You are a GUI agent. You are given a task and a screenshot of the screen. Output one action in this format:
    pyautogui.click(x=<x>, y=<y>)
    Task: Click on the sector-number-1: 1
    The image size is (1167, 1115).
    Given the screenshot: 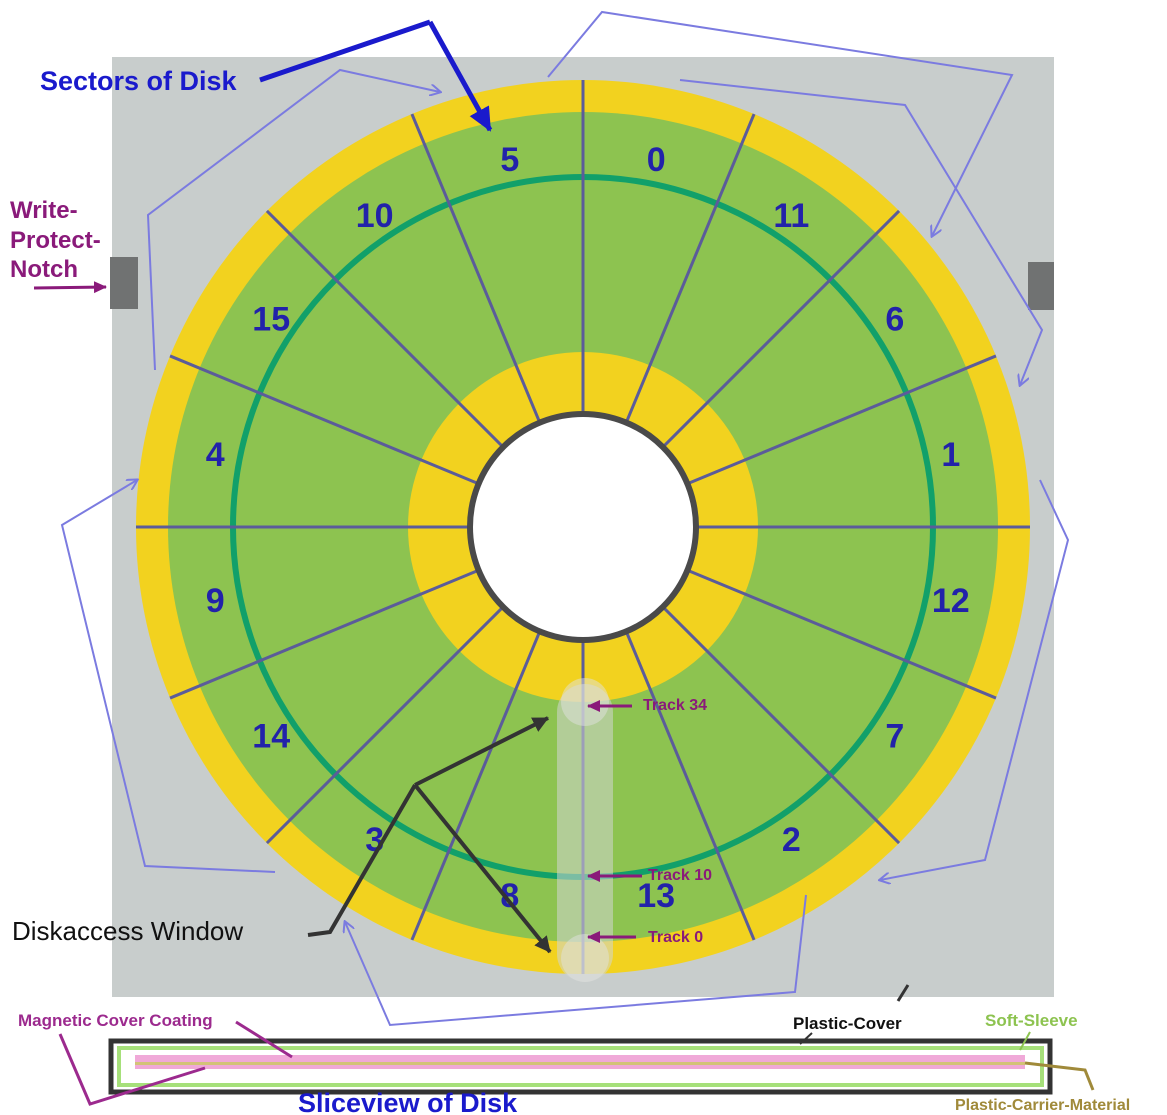 What is the action you would take?
    pyautogui.click(x=950, y=455)
    